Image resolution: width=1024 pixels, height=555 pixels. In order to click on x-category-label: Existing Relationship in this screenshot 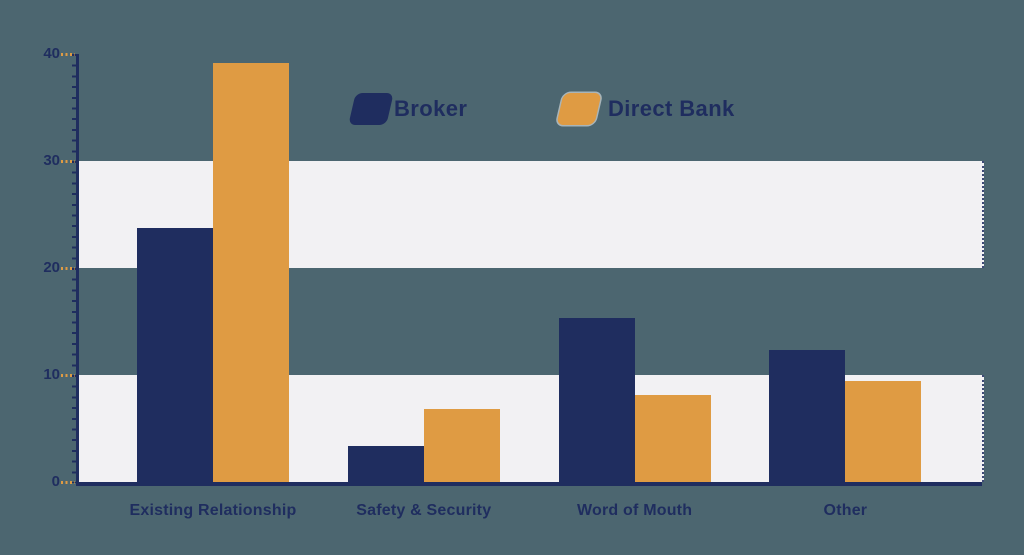, I will do `click(213, 510)`.